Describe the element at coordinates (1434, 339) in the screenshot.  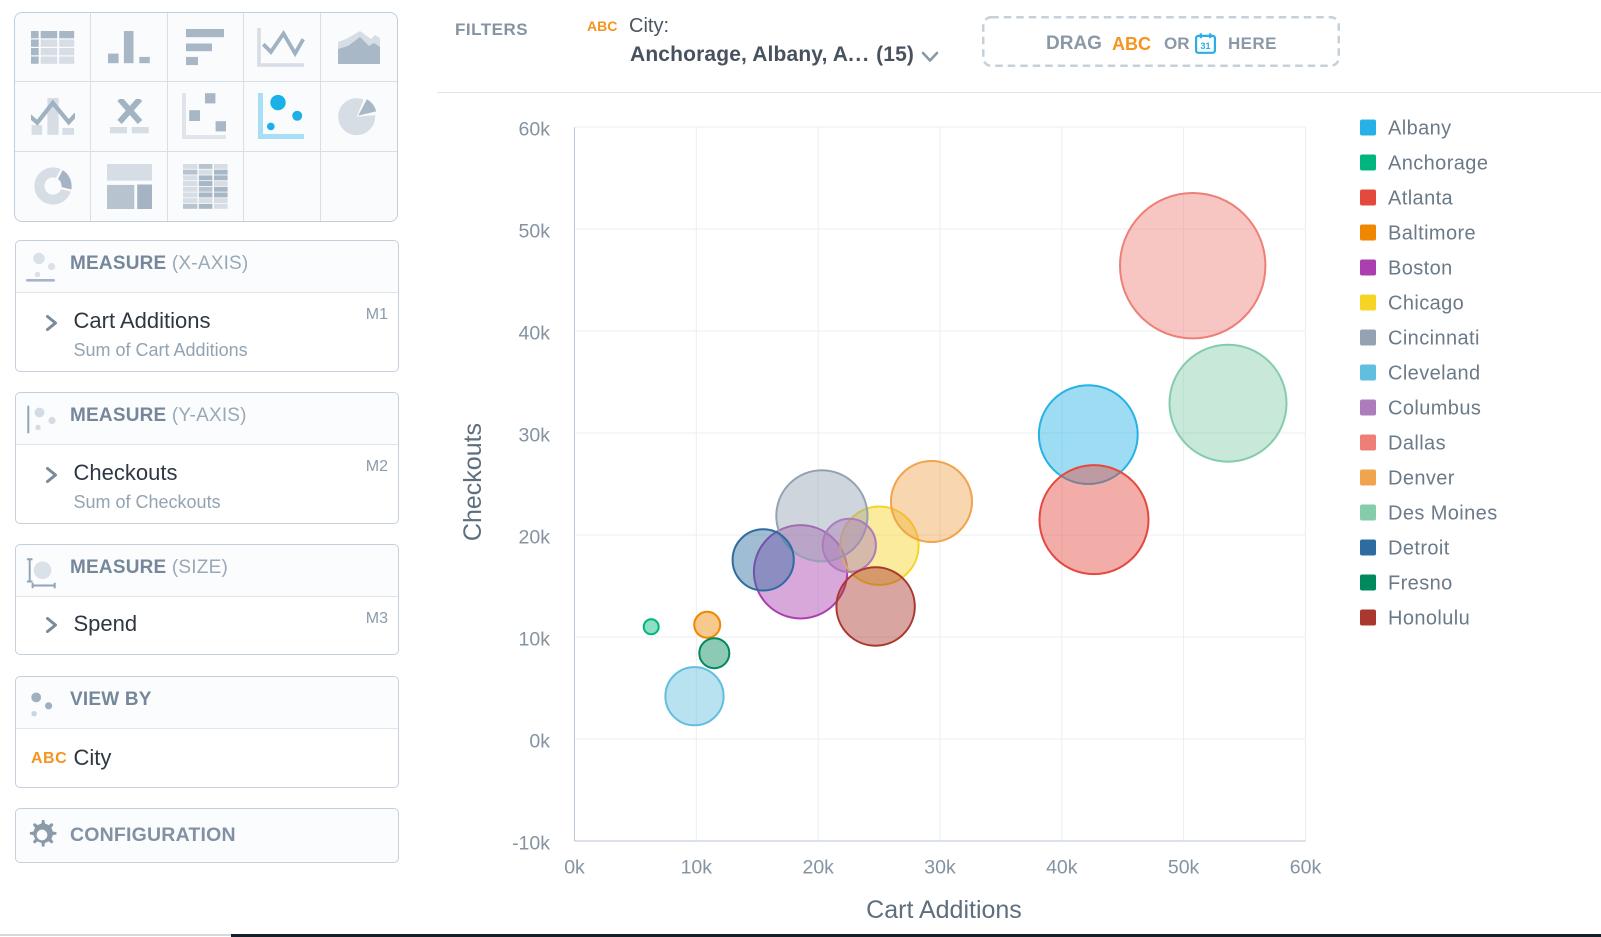
I see `svg-text: Cincinnati` at that location.